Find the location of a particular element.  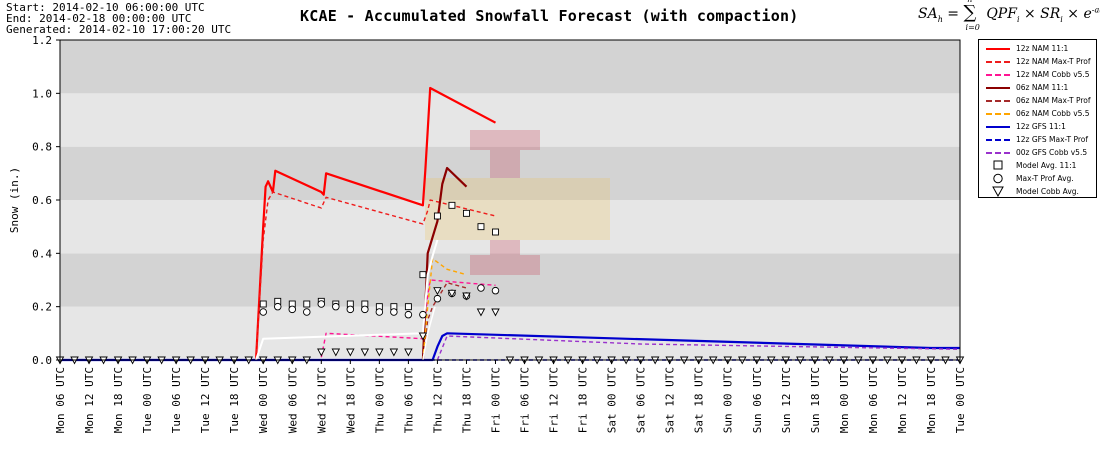

legend-label: 00z GFS Cobb v5.5 is located at coordinates (1052, 152).